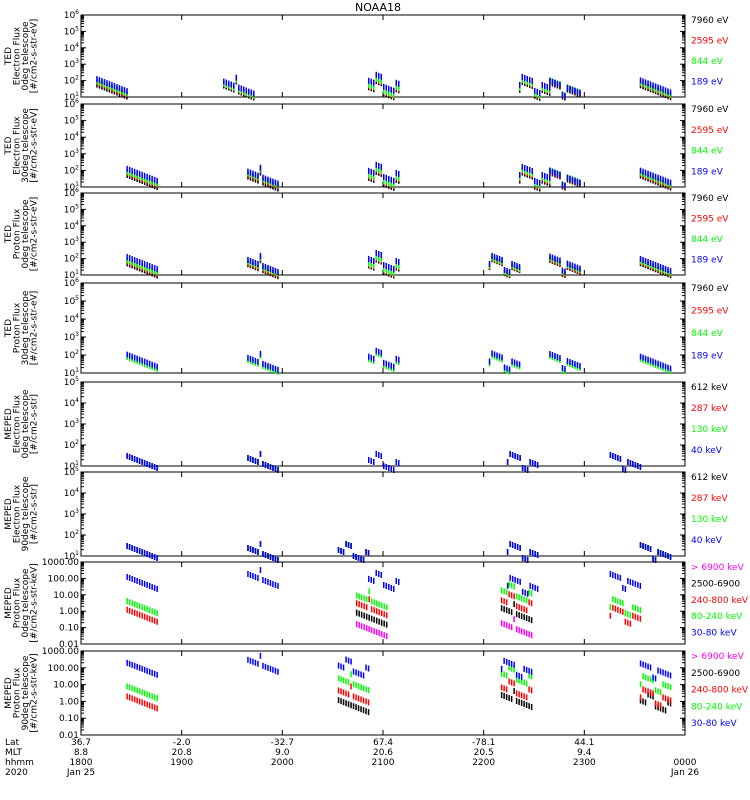 Image resolution: width=750 pixels, height=800 pixels. I want to click on legend-entry: 130 keV, so click(709, 430).